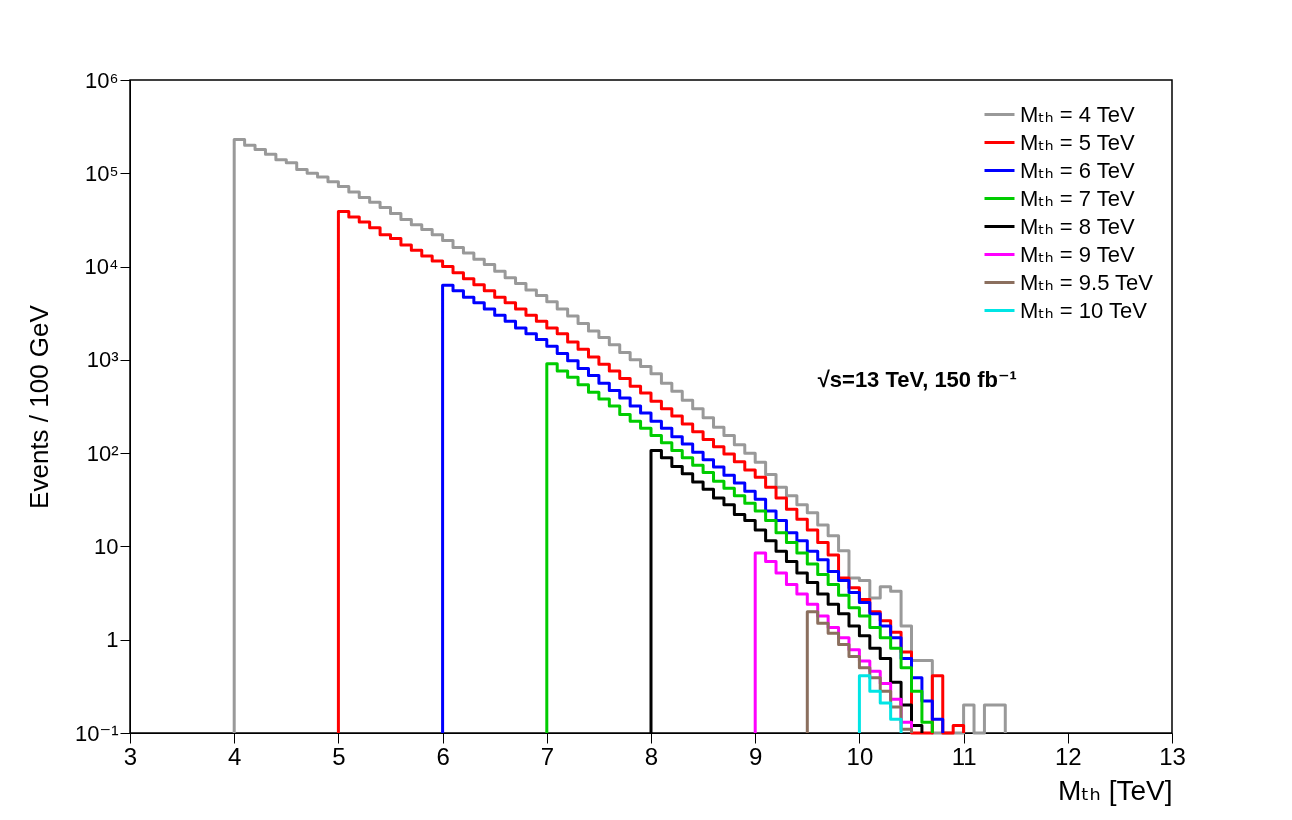 Image resolution: width=1292 pixels, height=820 pixels. I want to click on y-tick-label: 10⁶, so click(101, 80).